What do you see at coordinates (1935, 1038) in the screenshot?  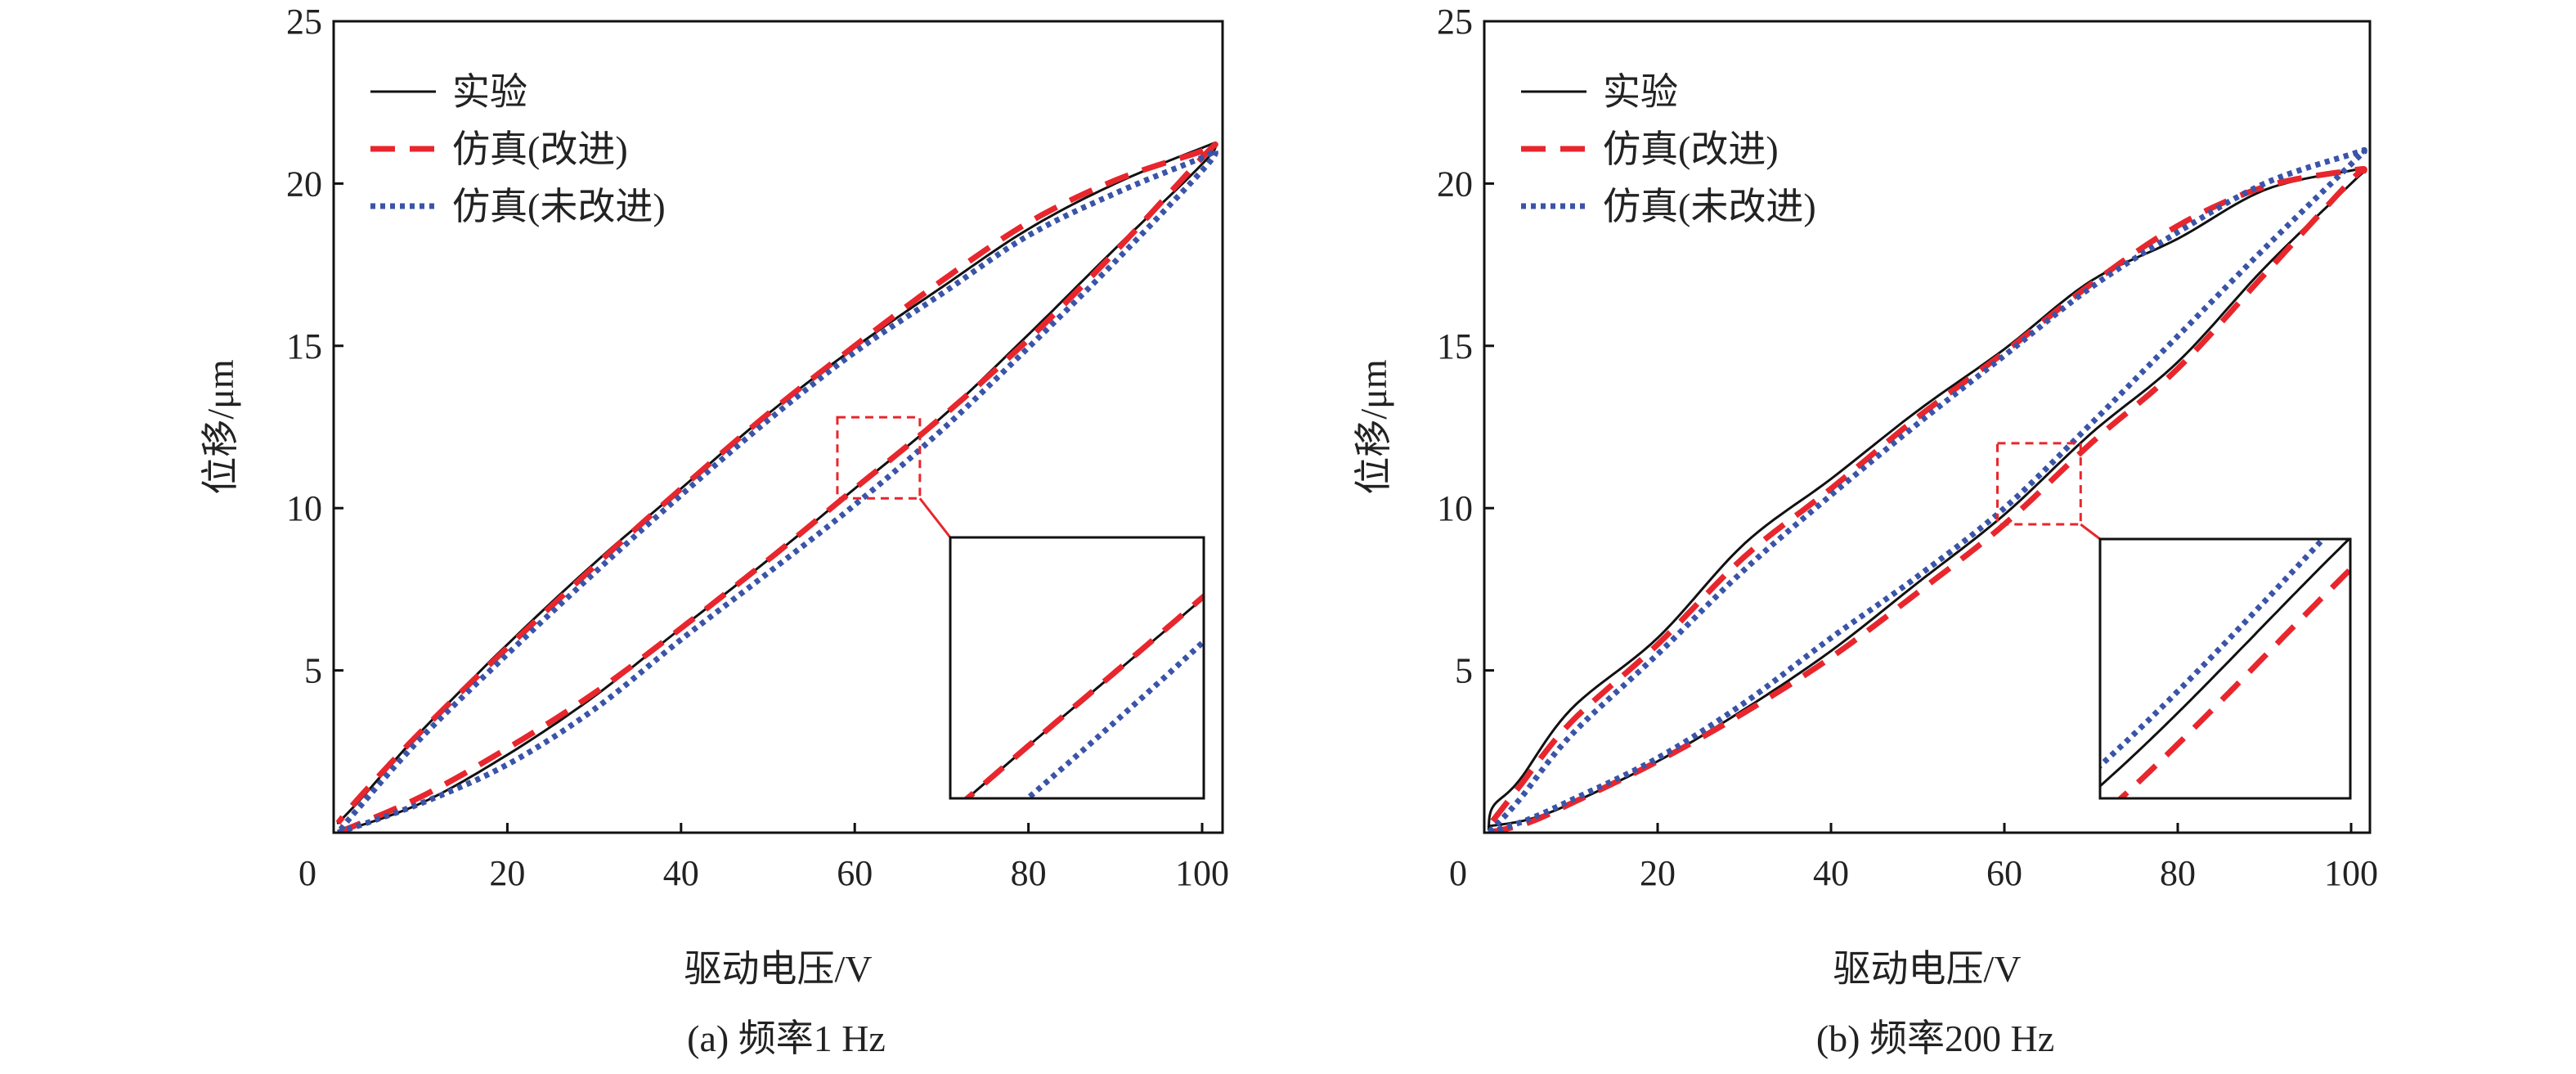 I see `chart-caption: (b) 频率200 Hz` at bounding box center [1935, 1038].